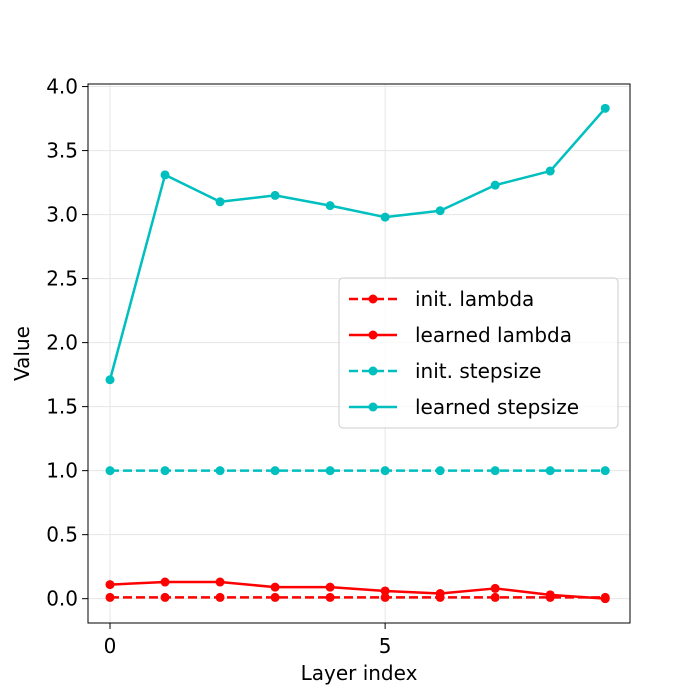  What do you see at coordinates (62, 151) in the screenshot?
I see `y-tick-label: 3.5` at bounding box center [62, 151].